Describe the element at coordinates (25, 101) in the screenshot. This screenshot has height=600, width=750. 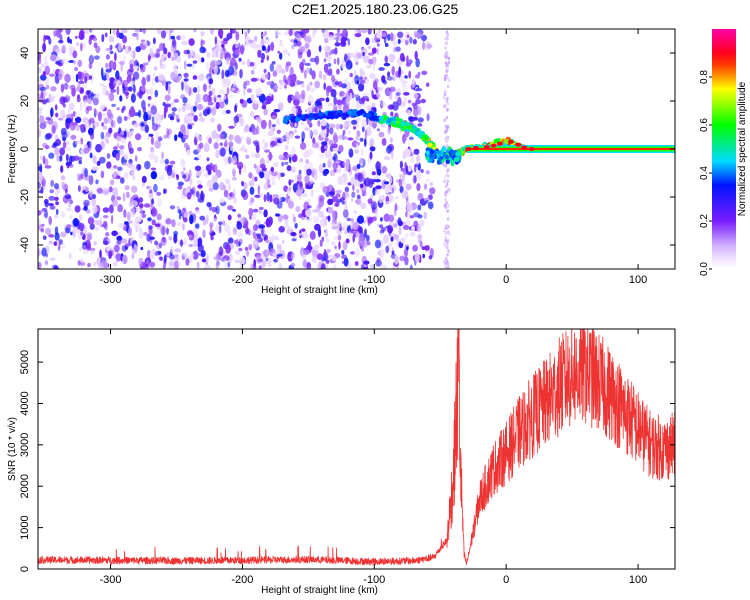
I see `y-tick-label: 20` at that location.